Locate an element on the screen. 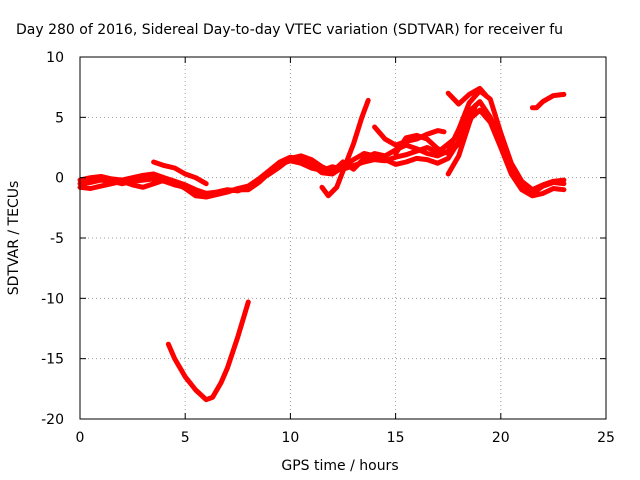 This screenshot has height=480, width=640. x-tick-label: 25 is located at coordinates (606, 438).